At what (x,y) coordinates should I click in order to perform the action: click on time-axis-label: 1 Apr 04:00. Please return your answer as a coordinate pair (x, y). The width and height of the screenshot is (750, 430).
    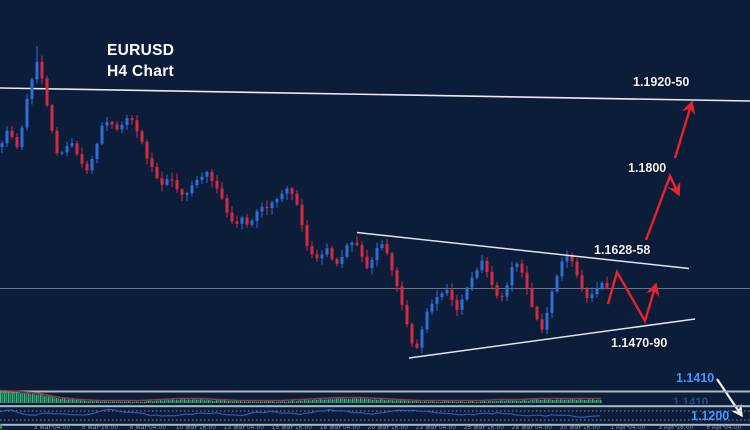
    Looking at the image, I should click on (628, 427).